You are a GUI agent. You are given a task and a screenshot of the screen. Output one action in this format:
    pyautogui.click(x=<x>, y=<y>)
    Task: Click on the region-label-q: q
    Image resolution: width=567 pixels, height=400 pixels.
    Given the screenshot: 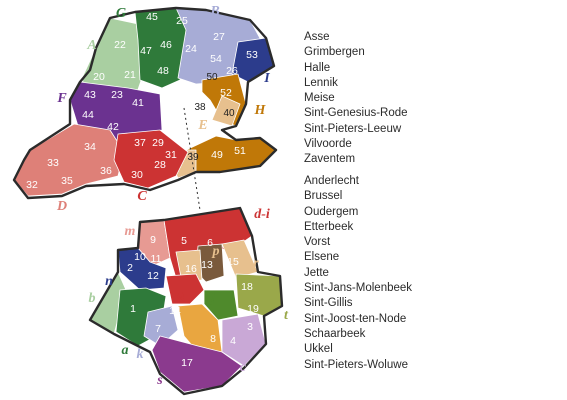 What is the action you would take?
    pyautogui.click(x=181, y=295)
    